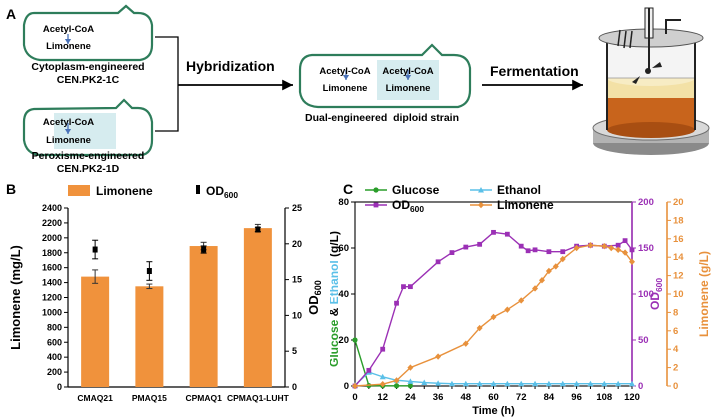  I want to click on right-tick-label: 15, so click(297, 280).